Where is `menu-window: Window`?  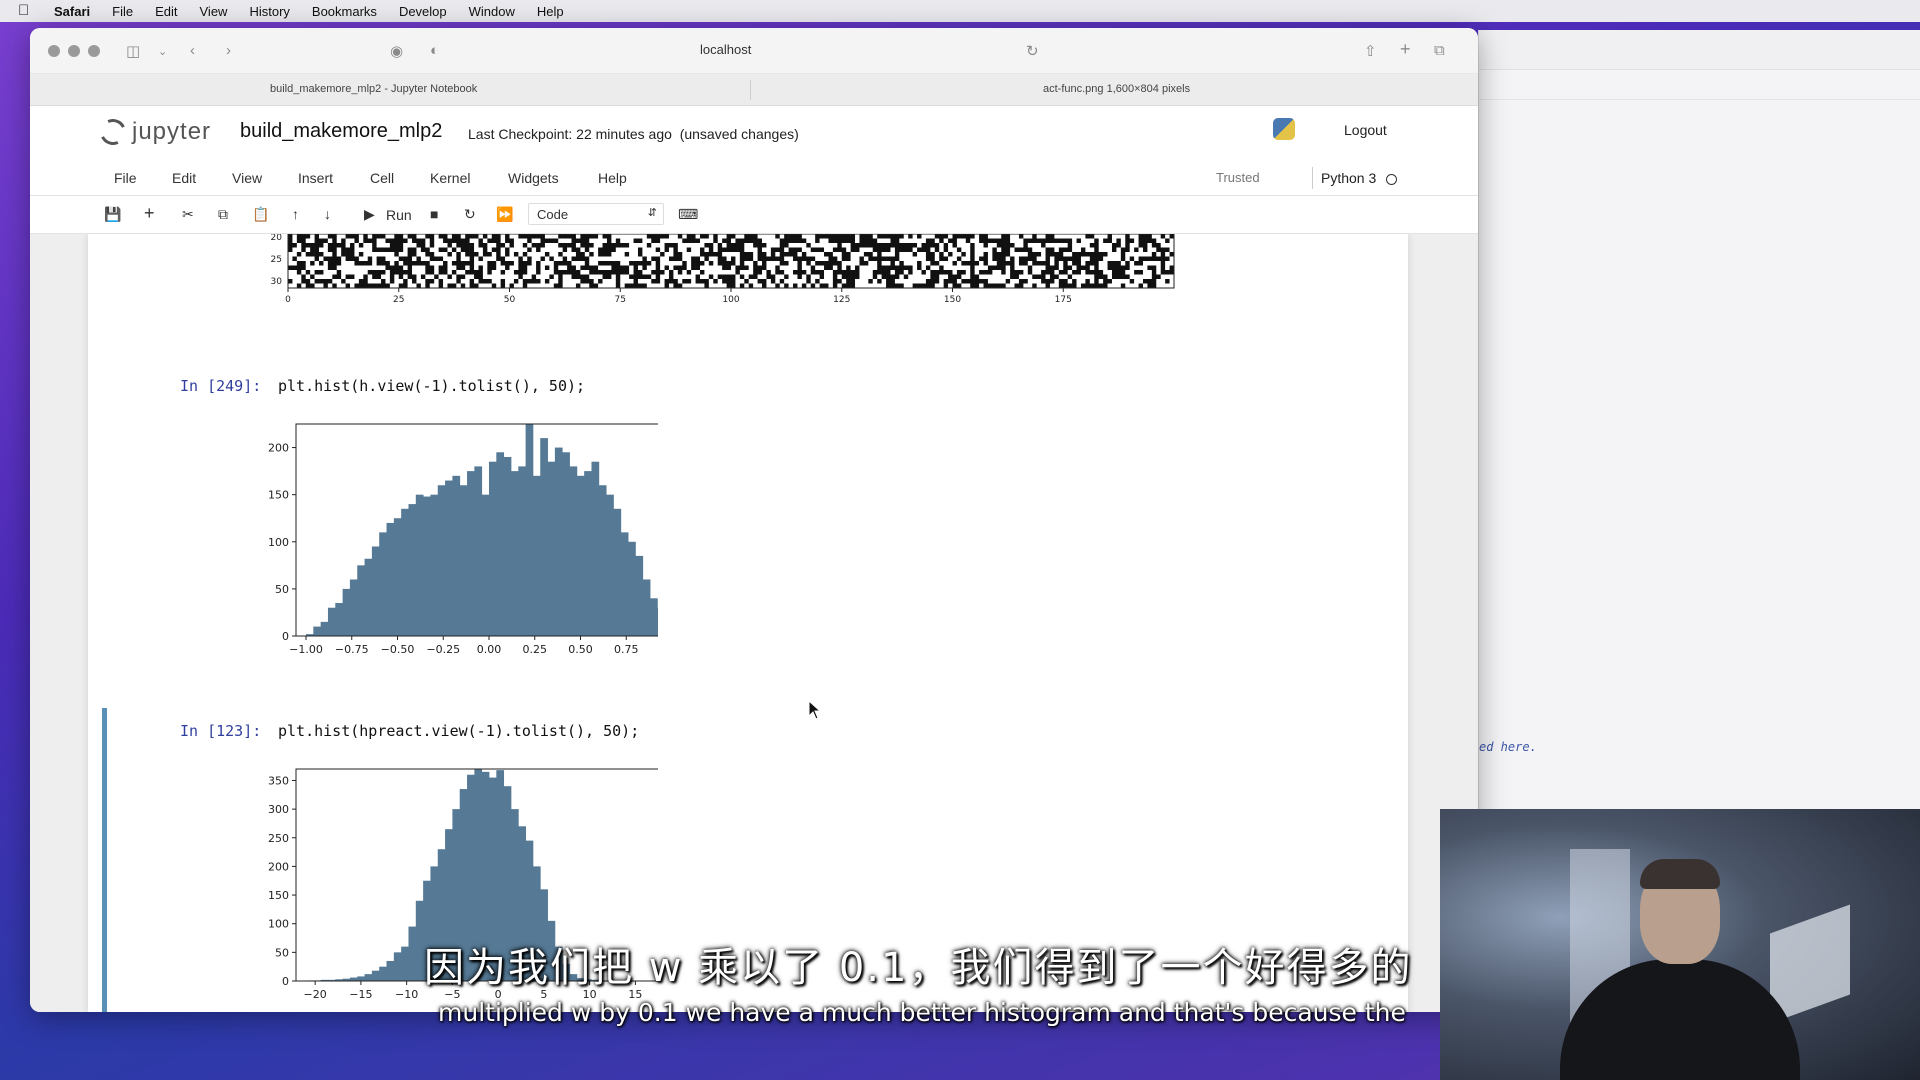
menu-window: Window is located at coordinates (491, 11).